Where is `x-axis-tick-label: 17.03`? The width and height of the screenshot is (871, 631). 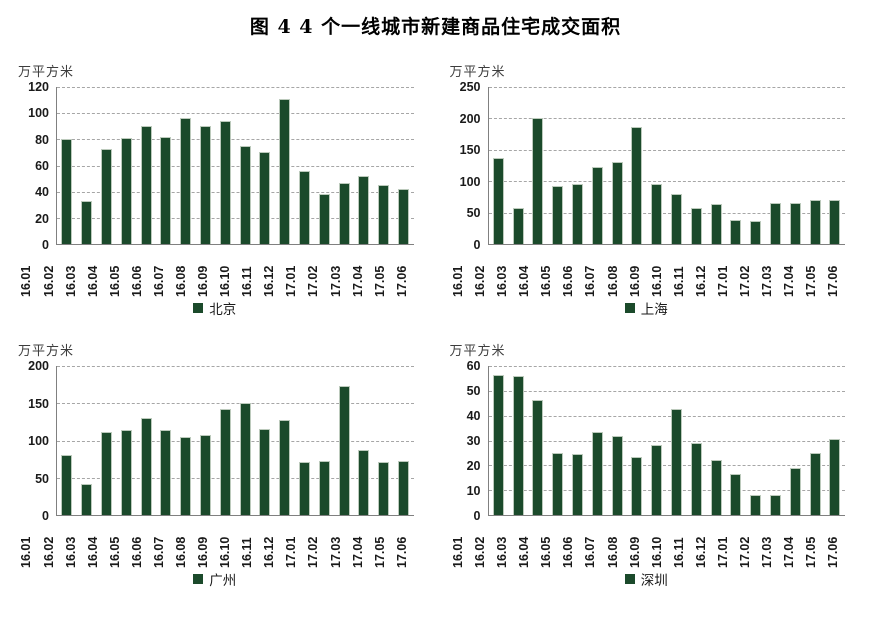
x-axis-tick-label: 17.03 is located at coordinates (335, 552).